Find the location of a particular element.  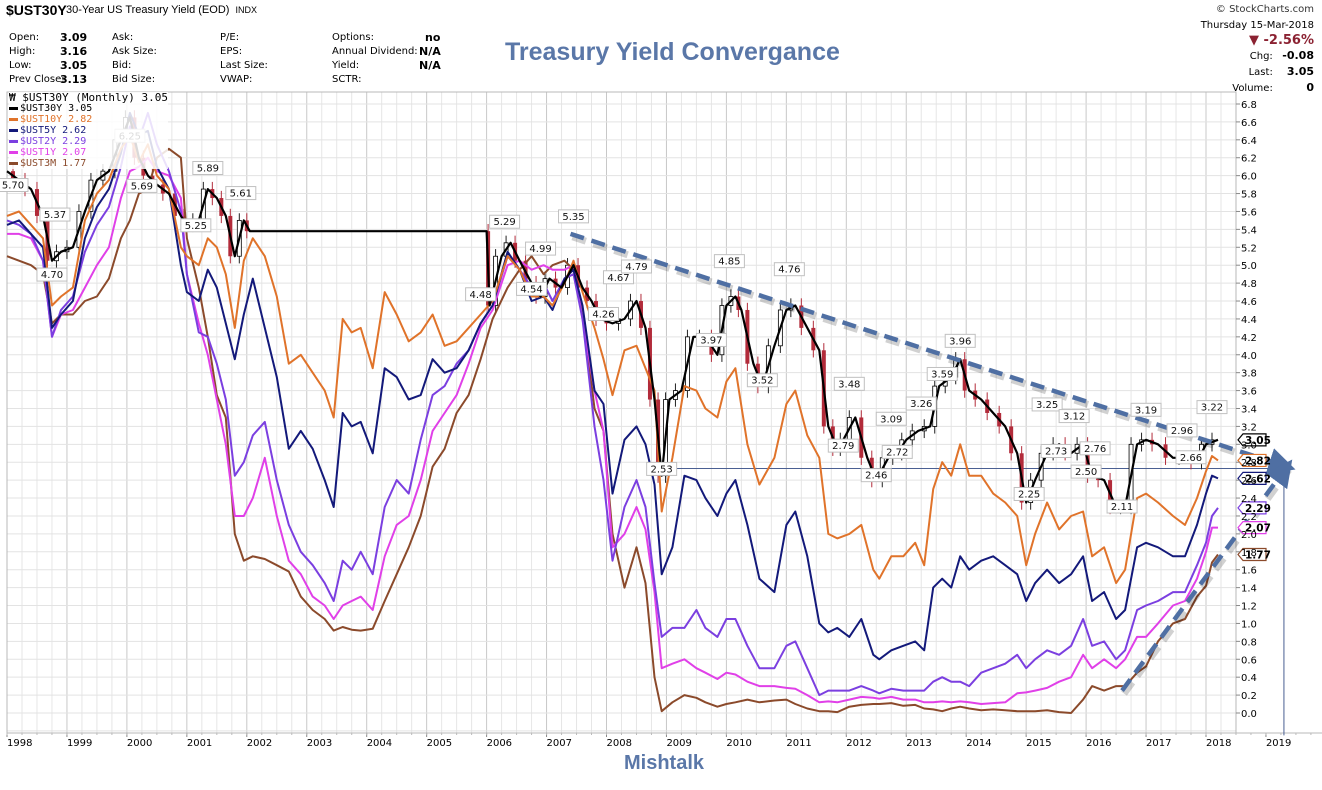

y-tick-label: 5.2 is located at coordinates (1249, 248).